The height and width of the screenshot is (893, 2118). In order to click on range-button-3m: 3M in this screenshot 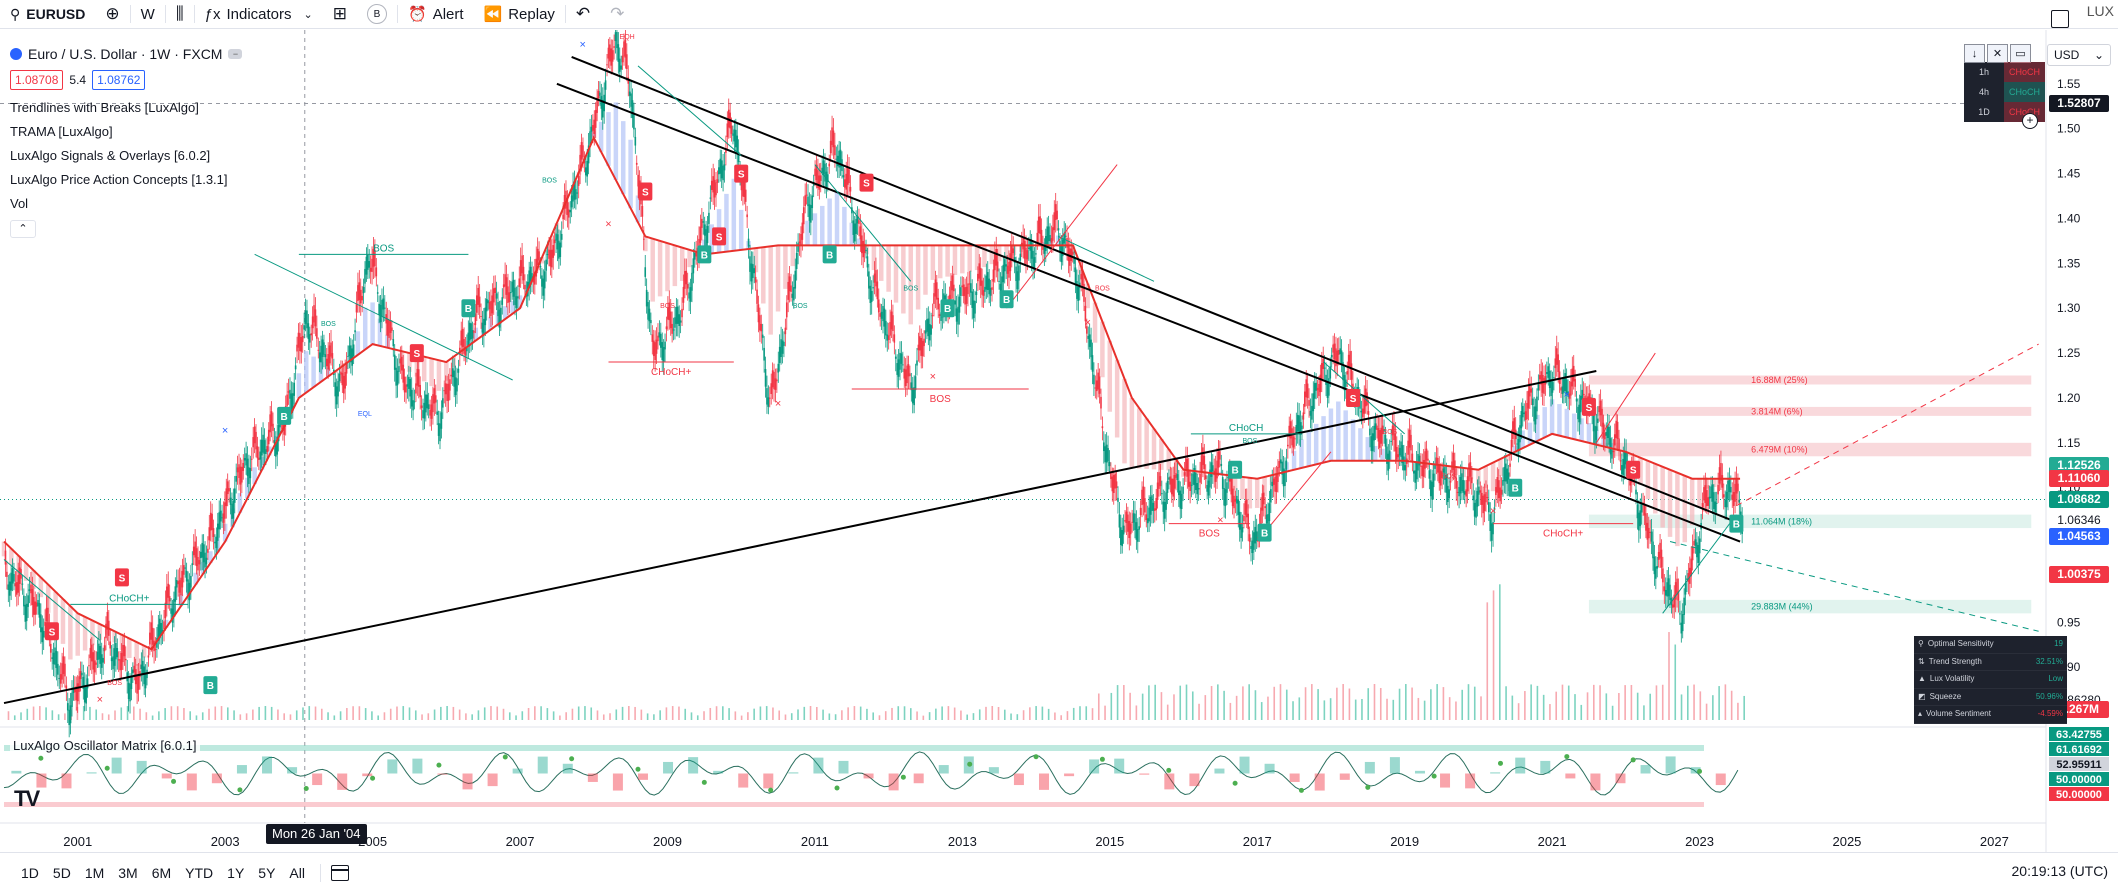, I will do `click(128, 873)`.